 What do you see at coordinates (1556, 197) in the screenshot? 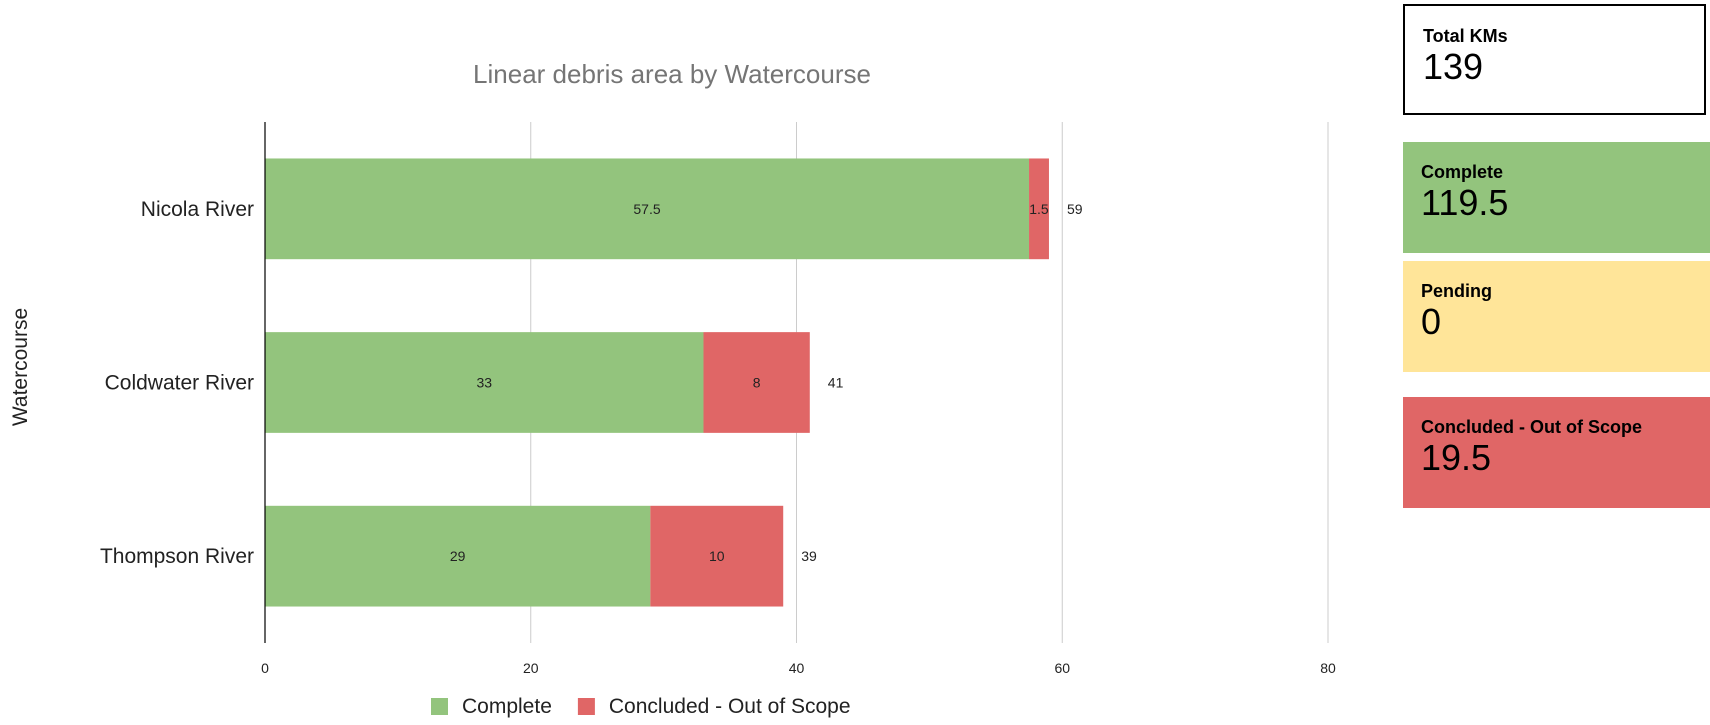
I see `complete-card: Complete 119.5` at bounding box center [1556, 197].